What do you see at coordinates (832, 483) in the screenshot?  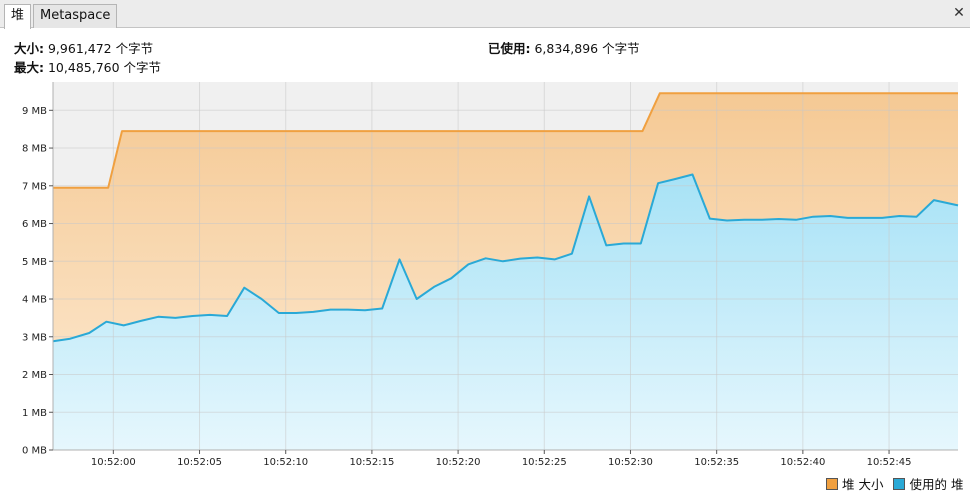 I see `legend-swatch-heap-size` at bounding box center [832, 483].